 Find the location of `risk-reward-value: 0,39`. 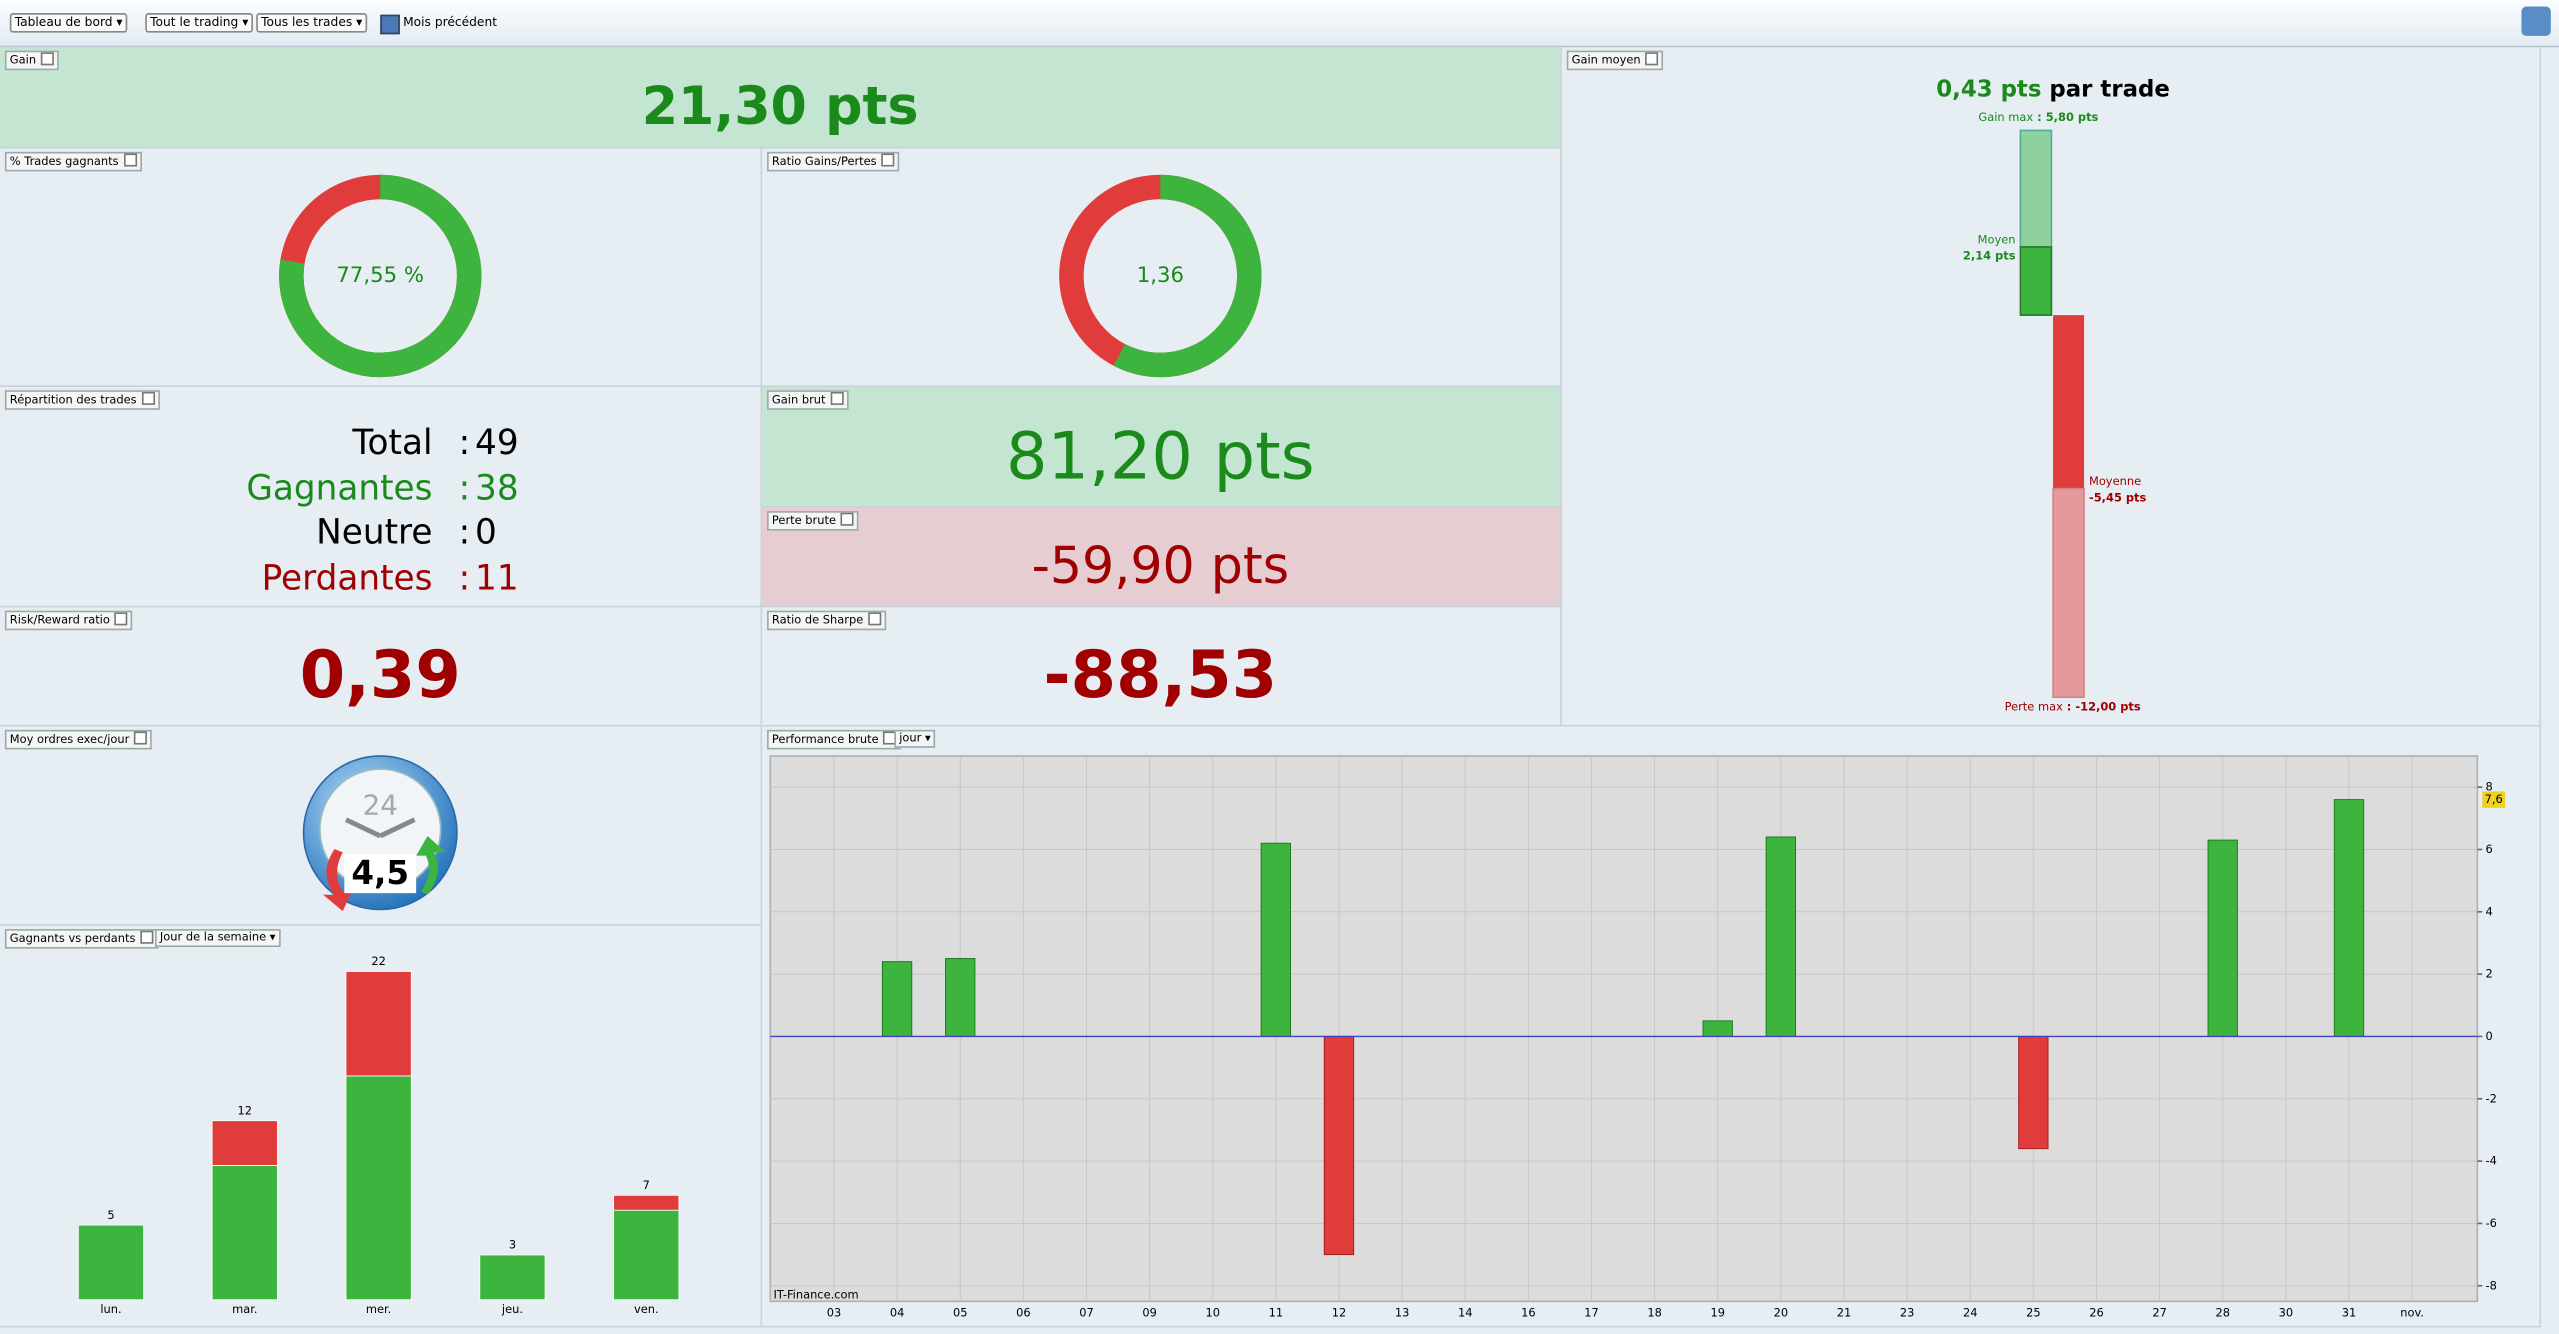

risk-reward-value: 0,39 is located at coordinates (380, 676).